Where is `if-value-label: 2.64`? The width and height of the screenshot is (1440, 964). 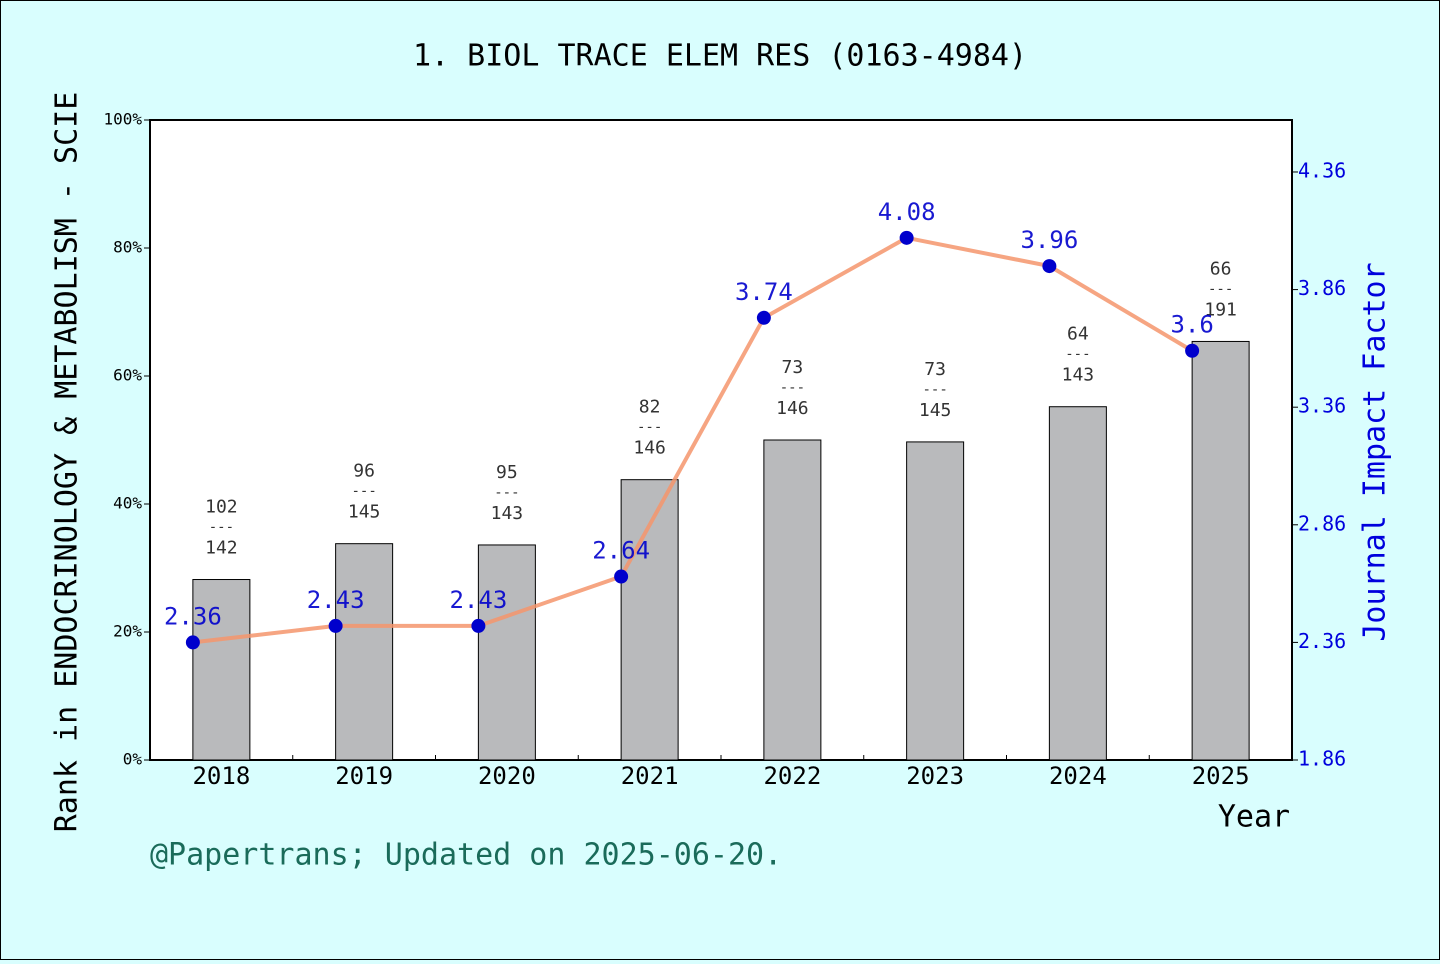
if-value-label: 2.64 is located at coordinates (621, 551).